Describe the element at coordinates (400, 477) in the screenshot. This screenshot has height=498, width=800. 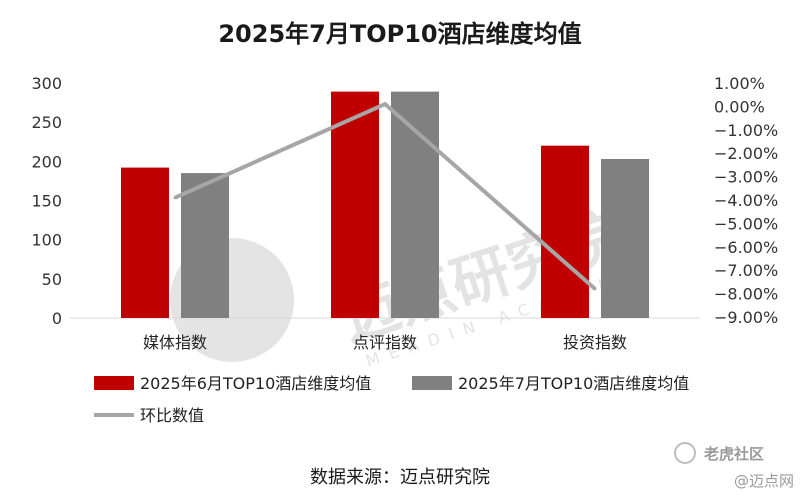
I see `source-note: 数据来源：迈点研究院` at that location.